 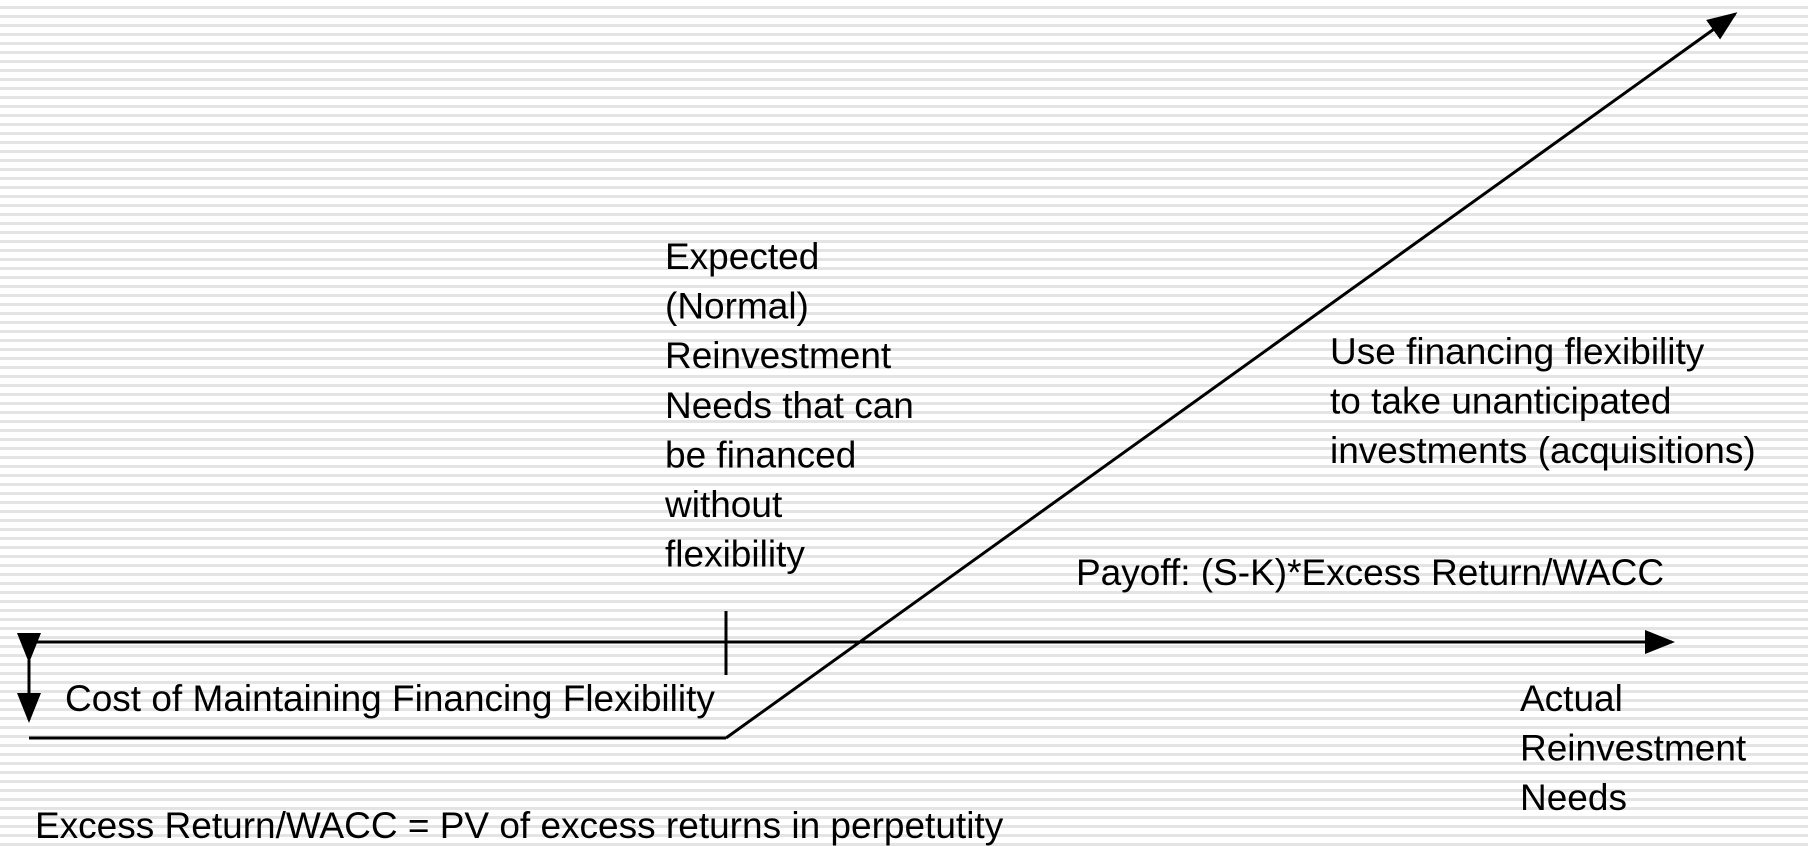 I want to click on expected-needs-label: Expected, so click(x=742, y=256).